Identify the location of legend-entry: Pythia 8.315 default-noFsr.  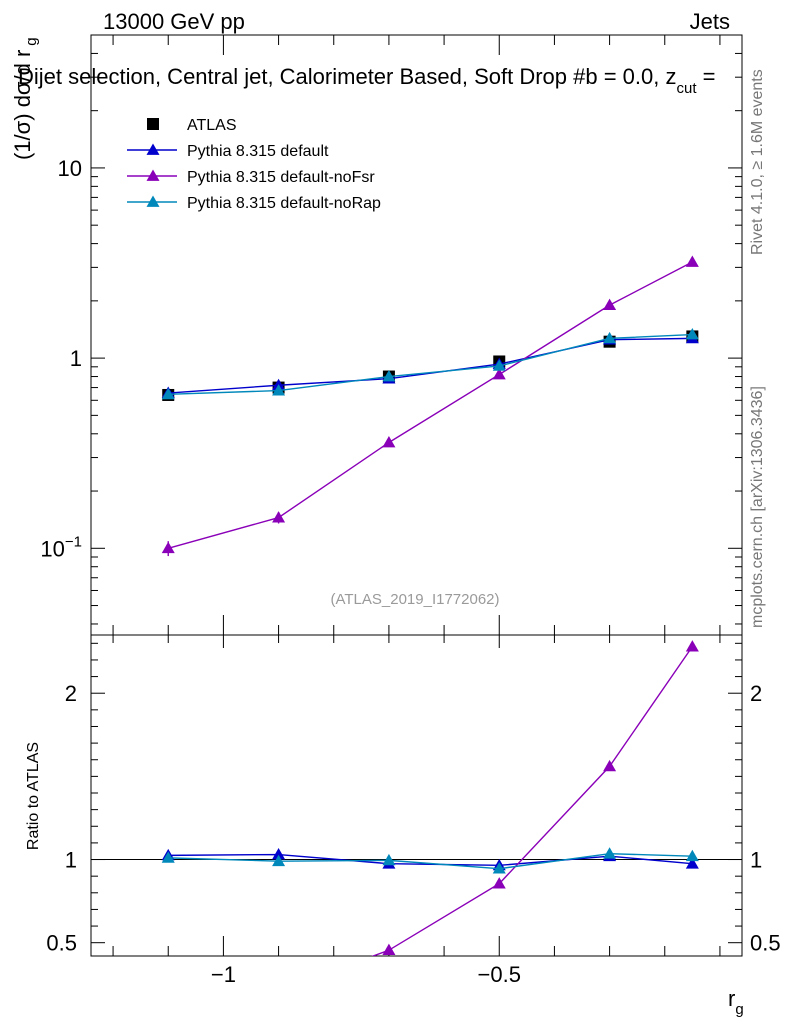
(251, 177).